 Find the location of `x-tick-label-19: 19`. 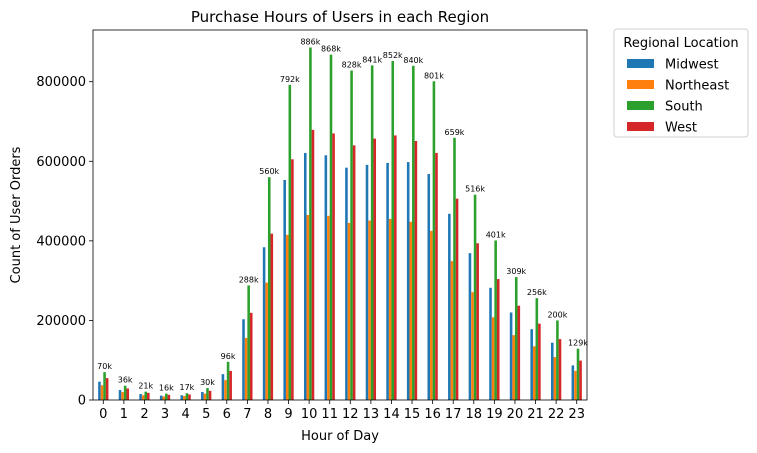

x-tick-label-19: 19 is located at coordinates (494, 414).